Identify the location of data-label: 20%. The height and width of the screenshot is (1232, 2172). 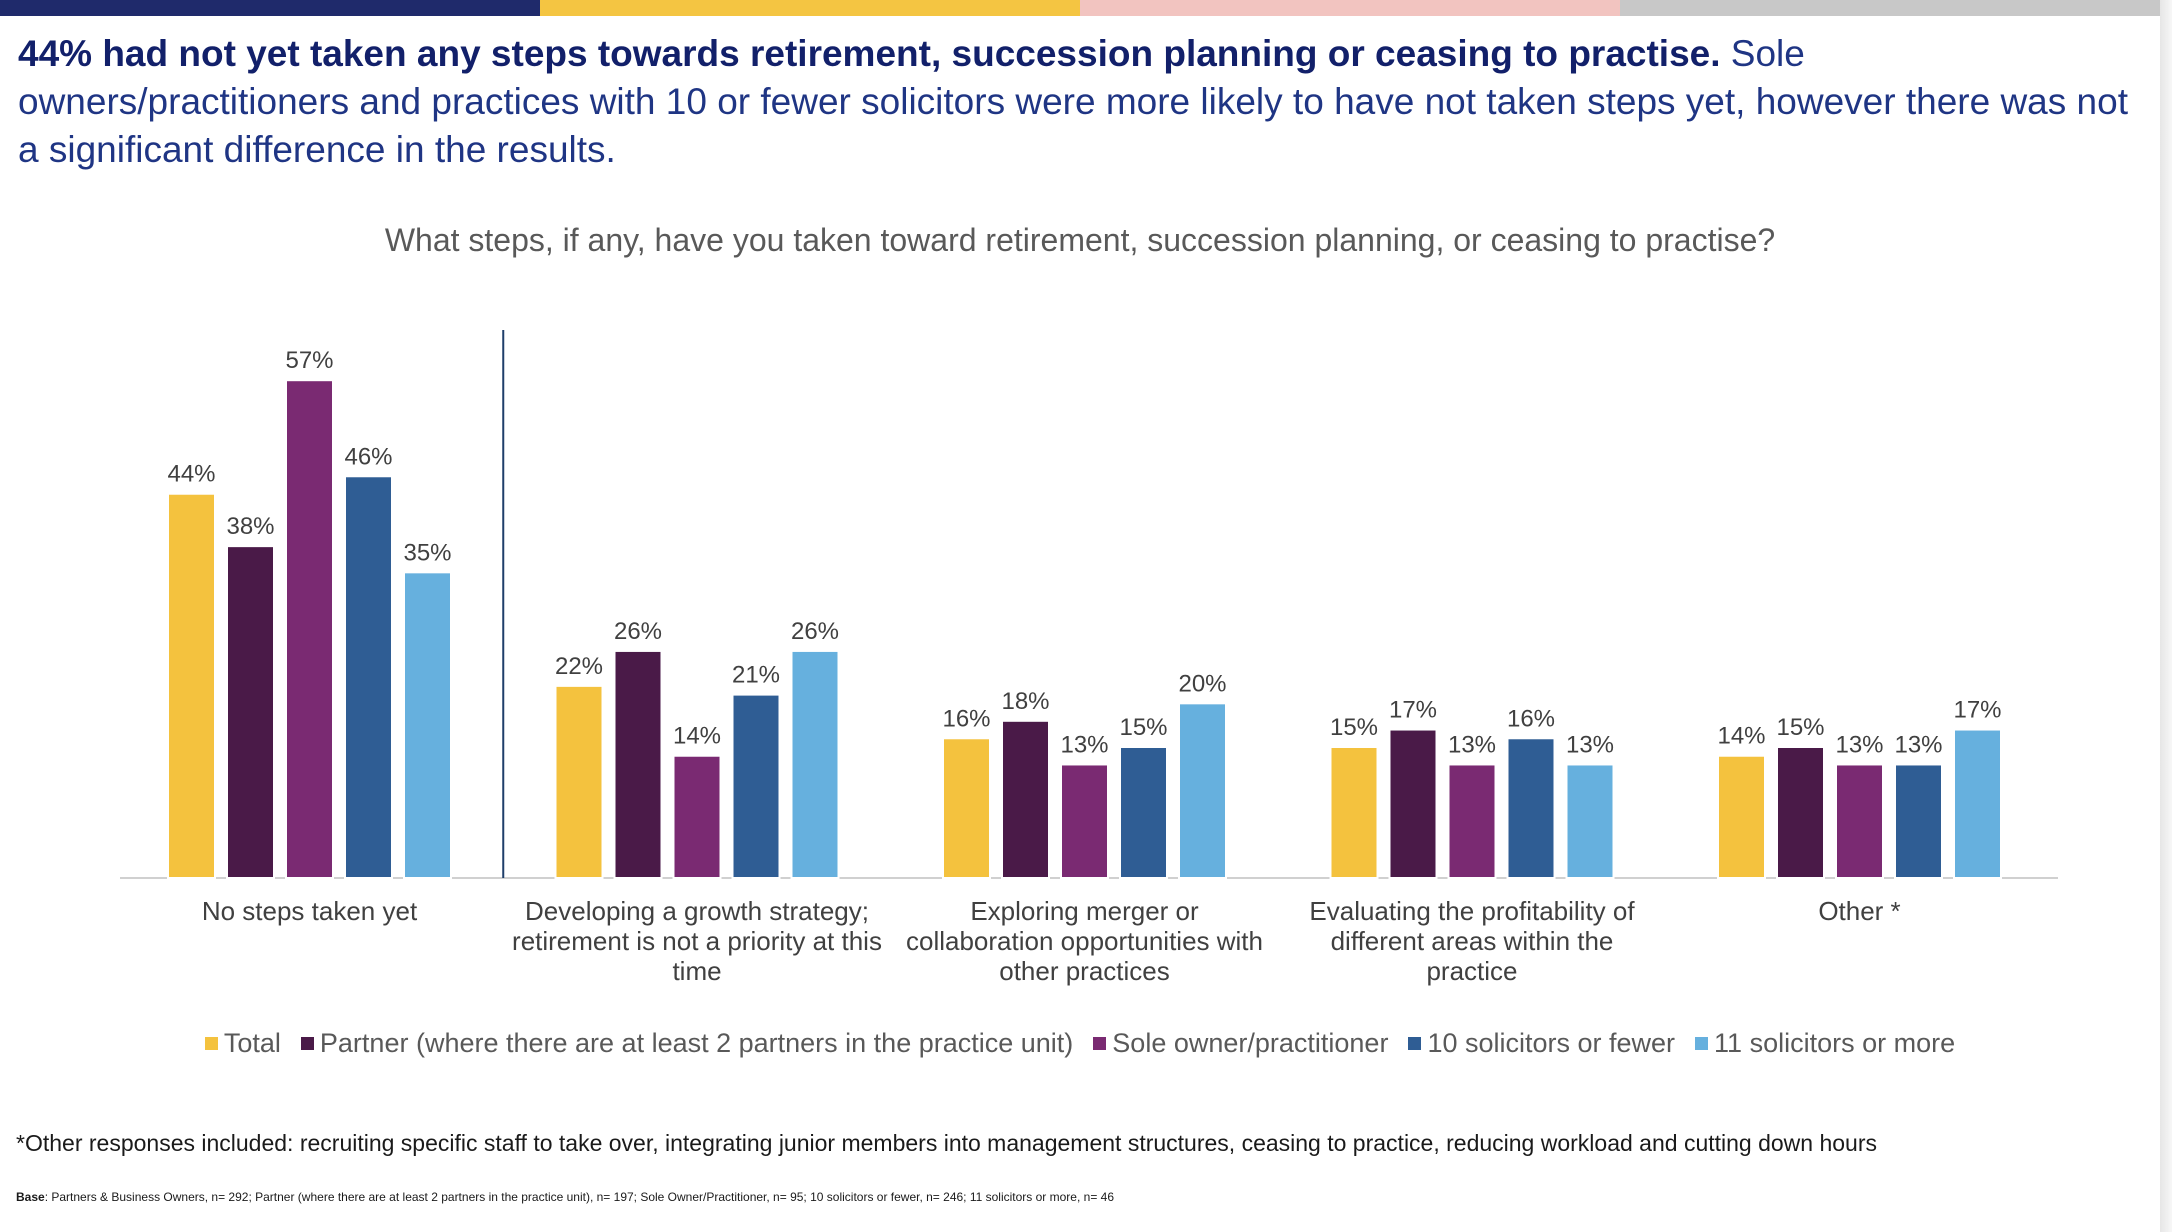
(1202, 683).